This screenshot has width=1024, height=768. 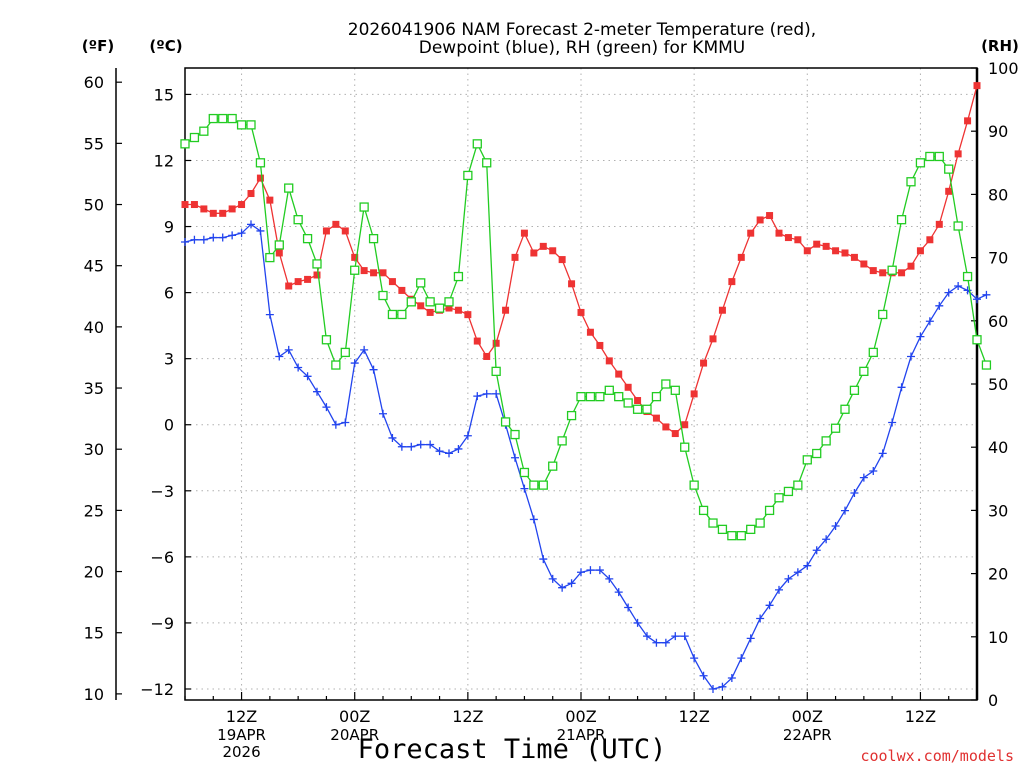 I want to click on credit-text: coolwx.com/models, so click(x=937, y=756).